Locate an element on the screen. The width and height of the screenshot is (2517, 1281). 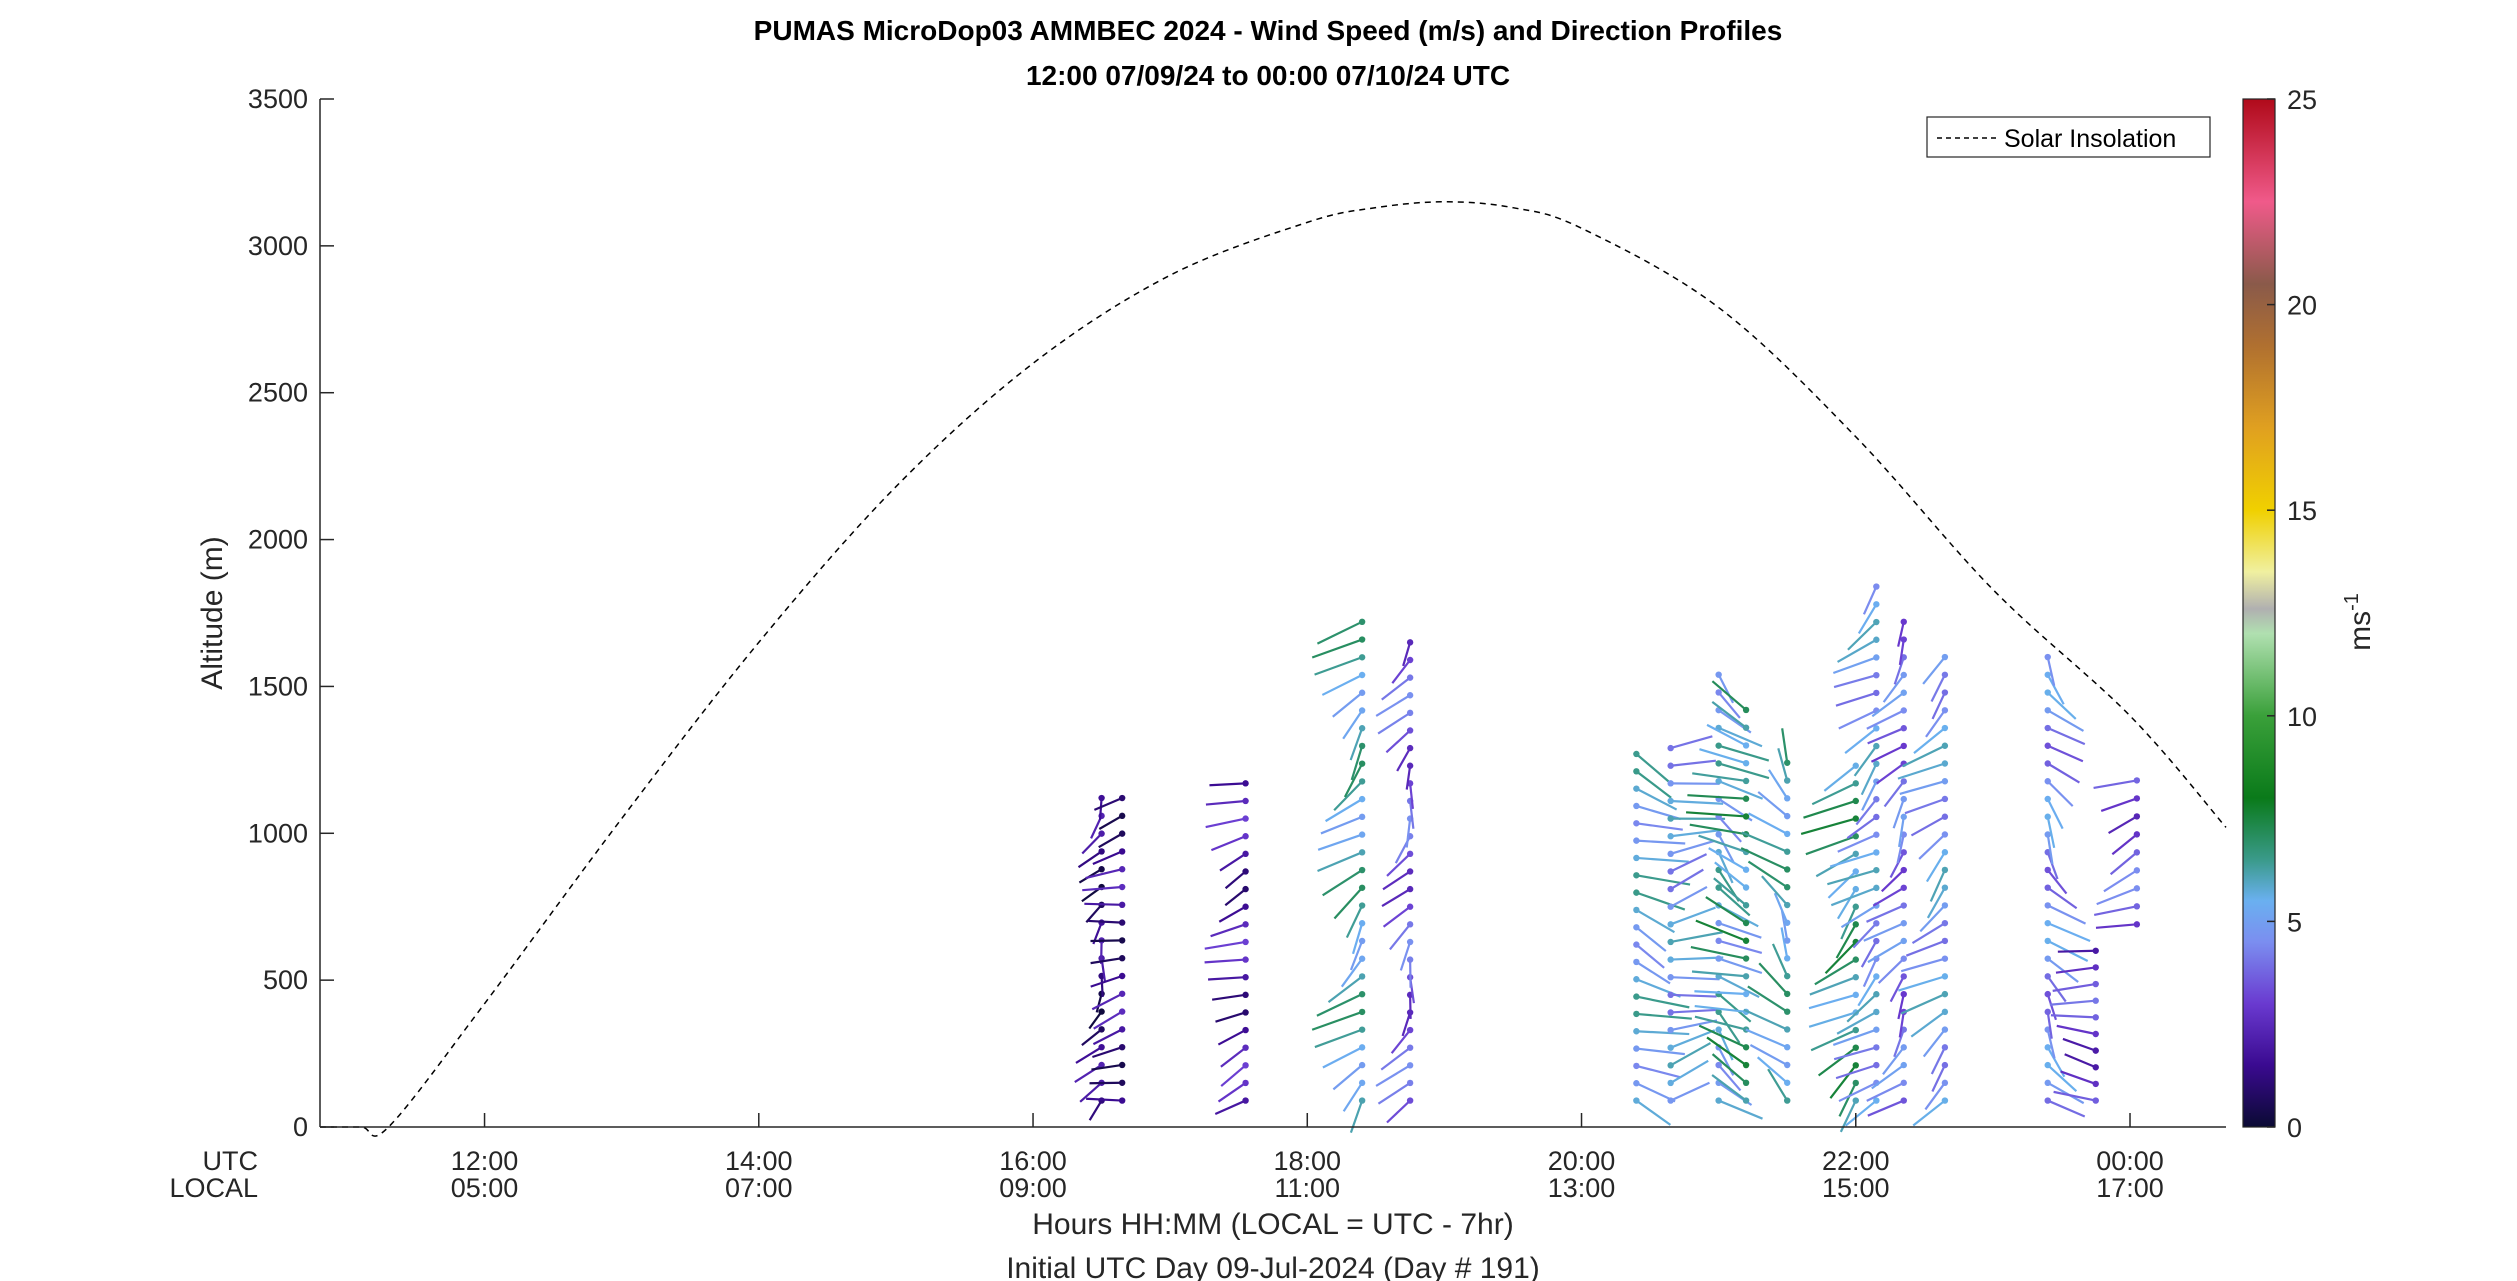
x-tick-label-local: 15:00 is located at coordinates (1856, 1188).